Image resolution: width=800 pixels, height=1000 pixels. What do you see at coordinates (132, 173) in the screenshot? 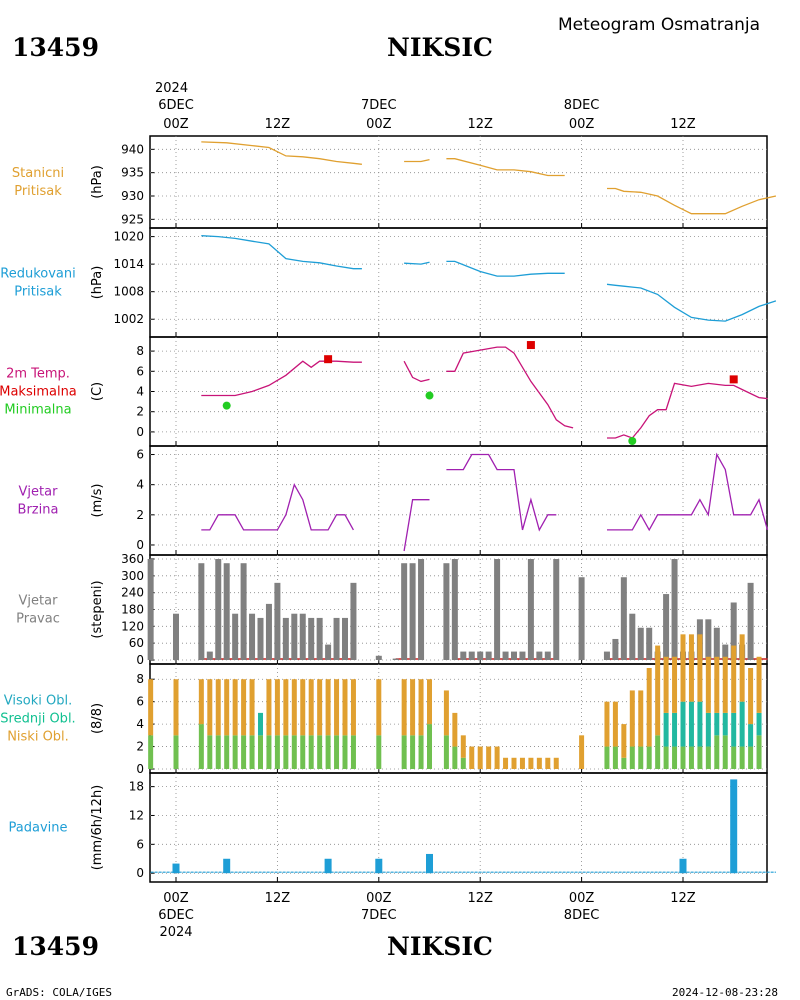
I see `y-tick-label: 935` at bounding box center [132, 173].